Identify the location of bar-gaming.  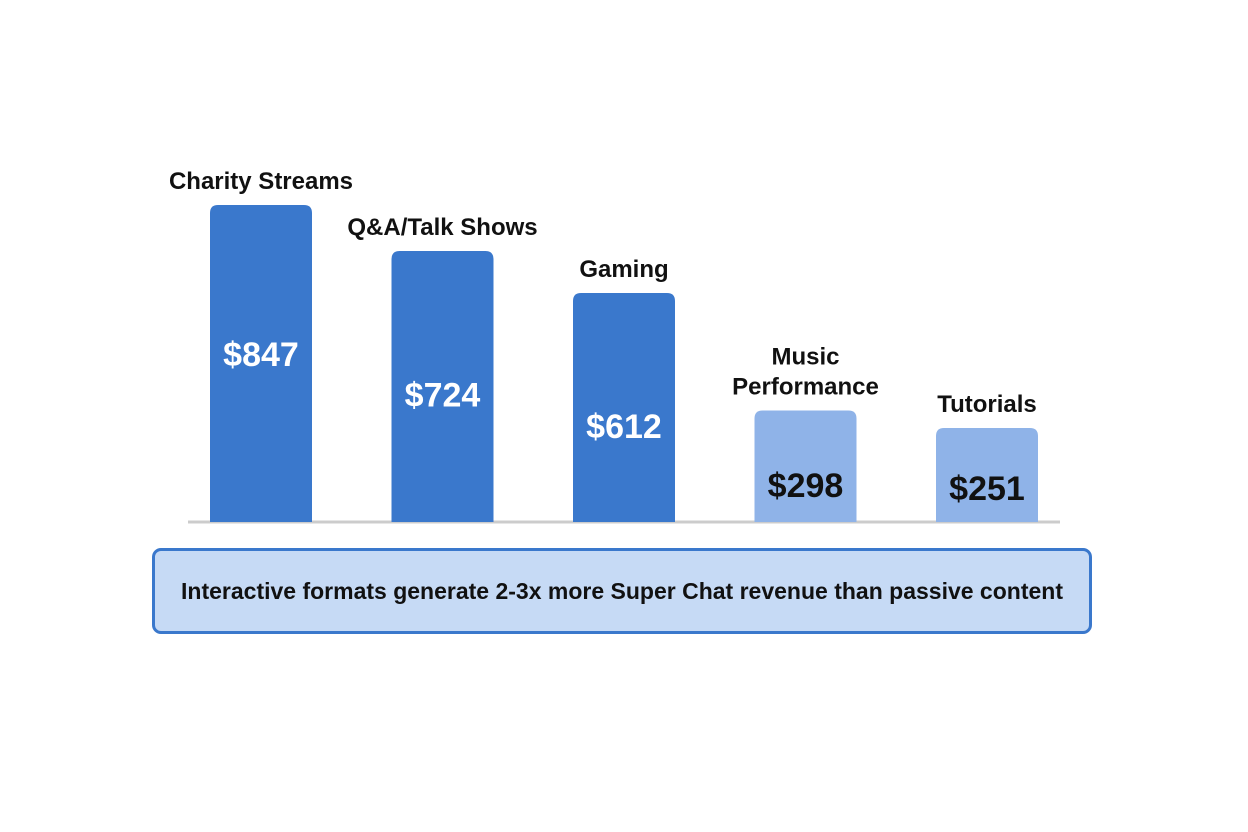
(624, 407).